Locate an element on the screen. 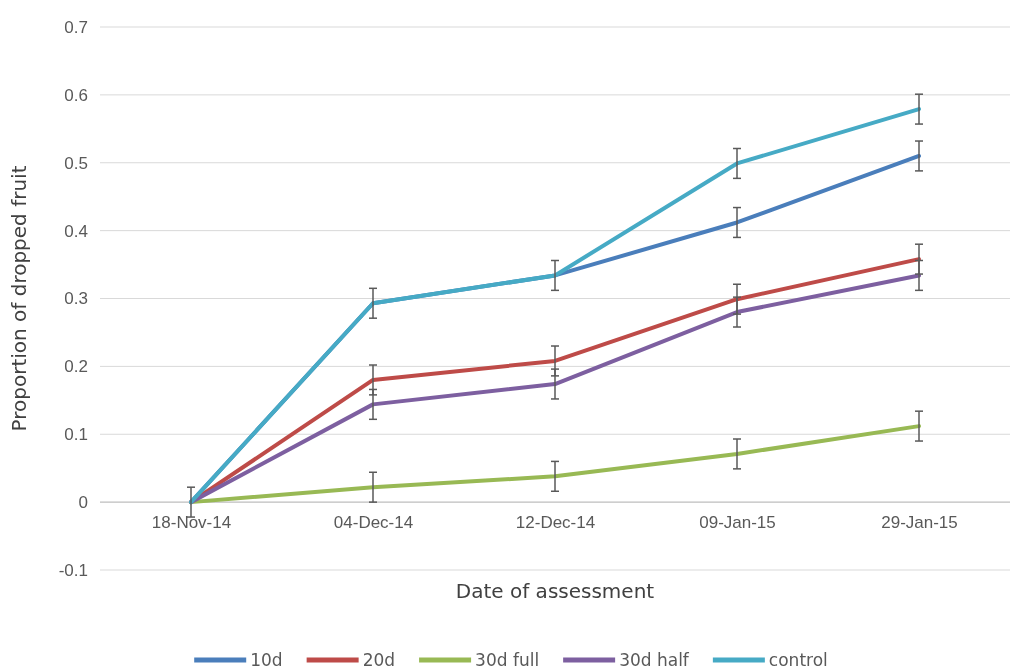  y-axis-title: Proportion of dropped fruit is located at coordinates (19, 298).